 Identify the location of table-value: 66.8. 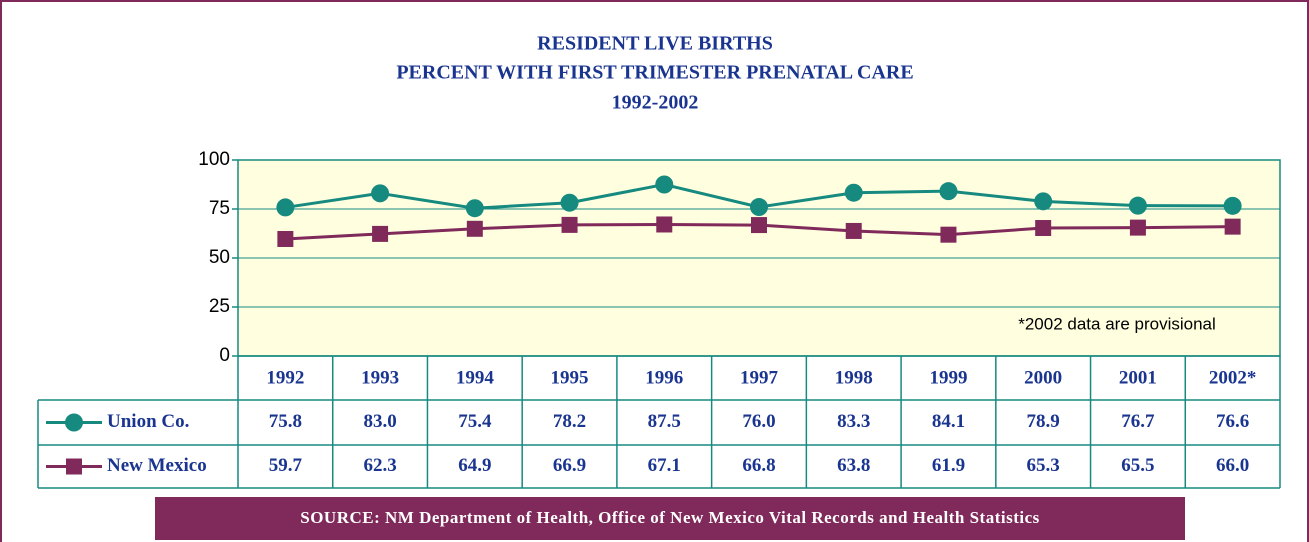
(758, 465).